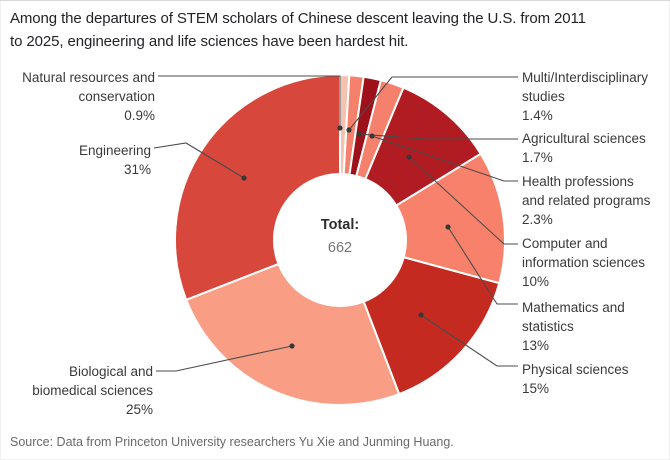 This screenshot has width=670, height=460. I want to click on segment-engineering, so click(257, 187).